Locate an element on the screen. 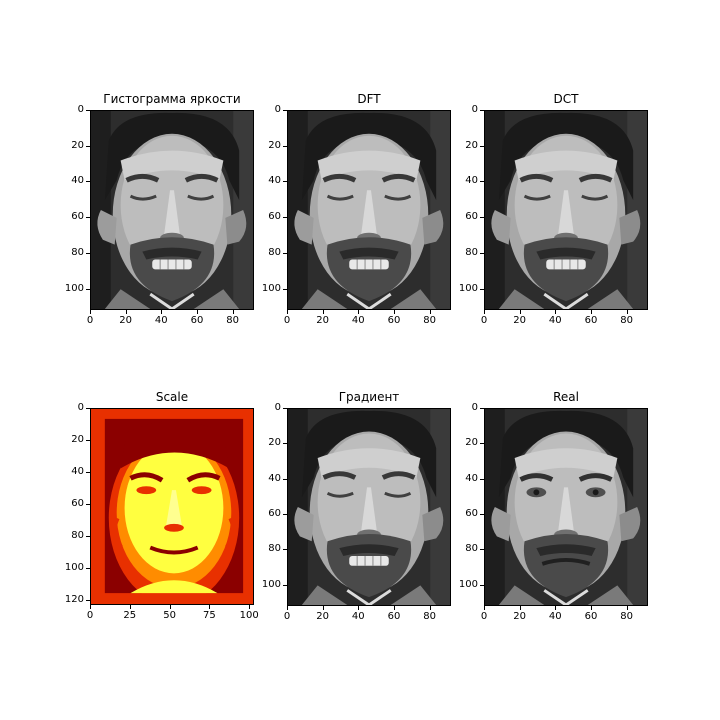 The width and height of the screenshot is (720, 720). subplot-title: DFT is located at coordinates (369, 99).